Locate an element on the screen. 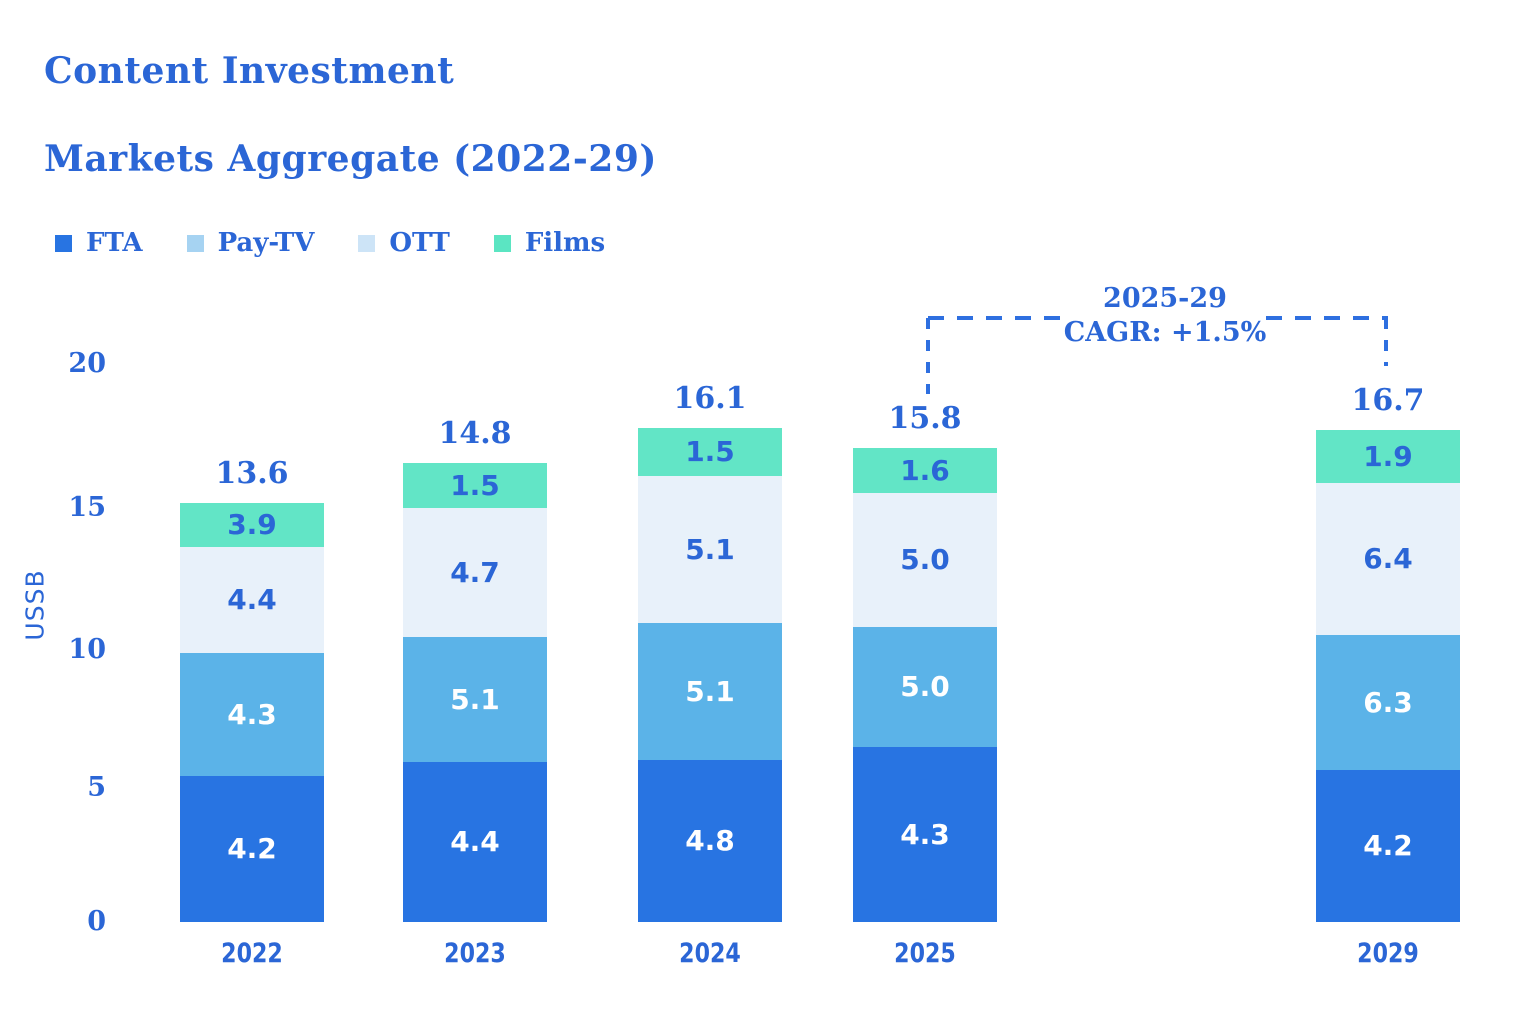 This screenshot has width=1536, height=1024. bar-segment-ott-2022: 4.4 is located at coordinates (252, 600).